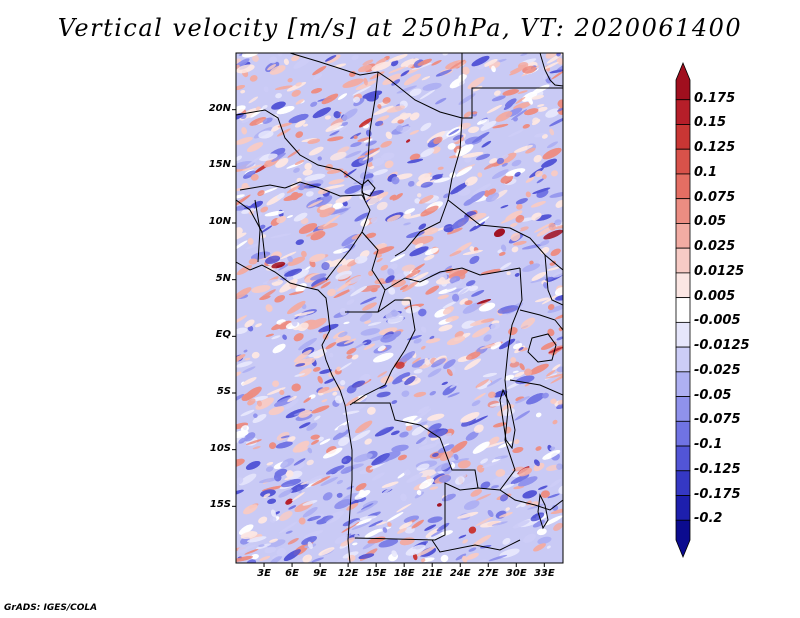  Describe the element at coordinates (717, 469) in the screenshot. I see `colorbar-label: -0.125` at that location.